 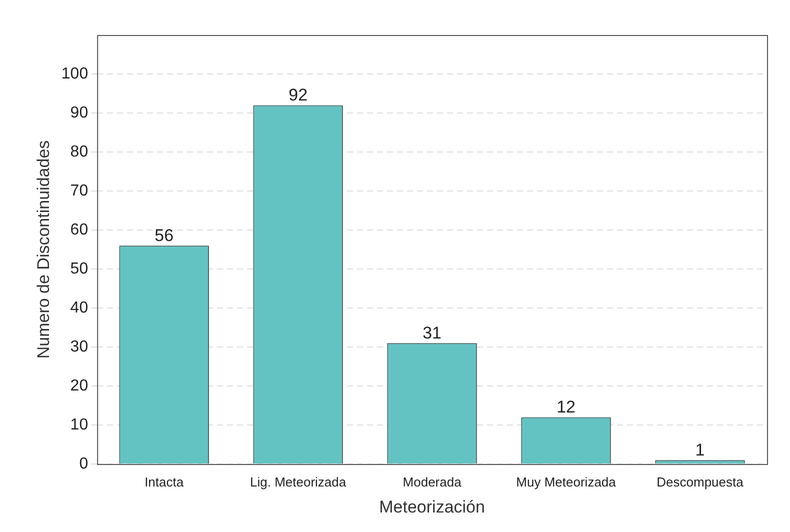 What do you see at coordinates (79, 151) in the screenshot?
I see `y-tick-label: 80` at bounding box center [79, 151].